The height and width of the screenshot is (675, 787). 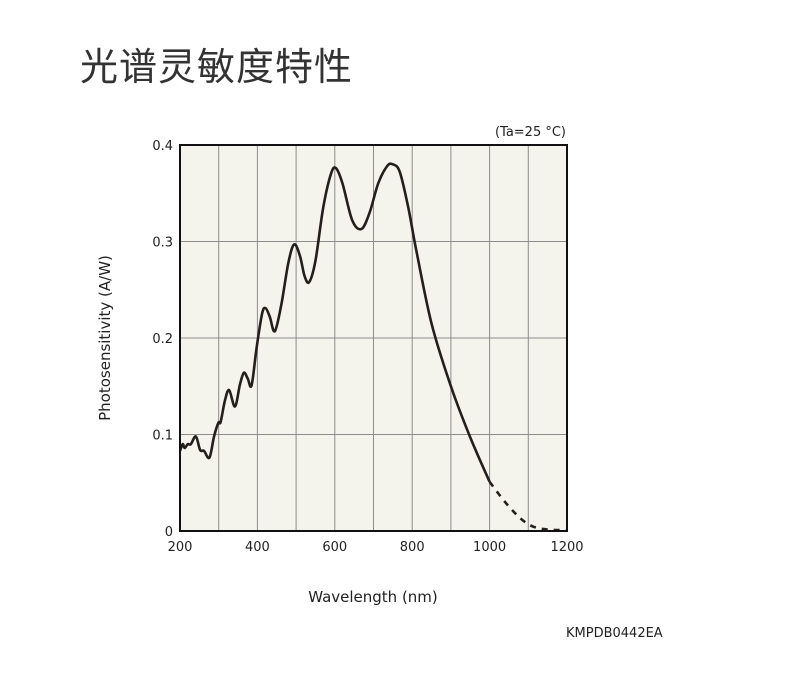 I want to click on y-tick-label: 0, so click(x=169, y=532).